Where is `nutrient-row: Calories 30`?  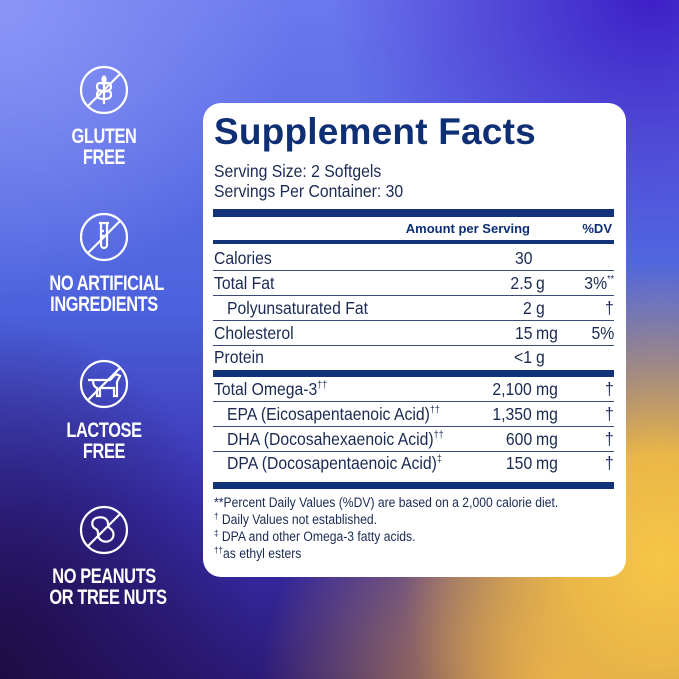
nutrient-row: Calories 30 is located at coordinates (413, 258).